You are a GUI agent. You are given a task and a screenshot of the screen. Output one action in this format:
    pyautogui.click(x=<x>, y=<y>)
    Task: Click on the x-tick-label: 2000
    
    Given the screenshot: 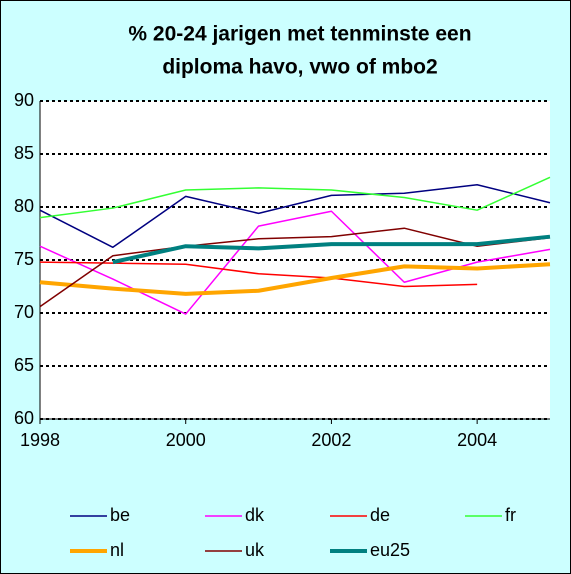 What is the action you would take?
    pyautogui.click(x=186, y=440)
    